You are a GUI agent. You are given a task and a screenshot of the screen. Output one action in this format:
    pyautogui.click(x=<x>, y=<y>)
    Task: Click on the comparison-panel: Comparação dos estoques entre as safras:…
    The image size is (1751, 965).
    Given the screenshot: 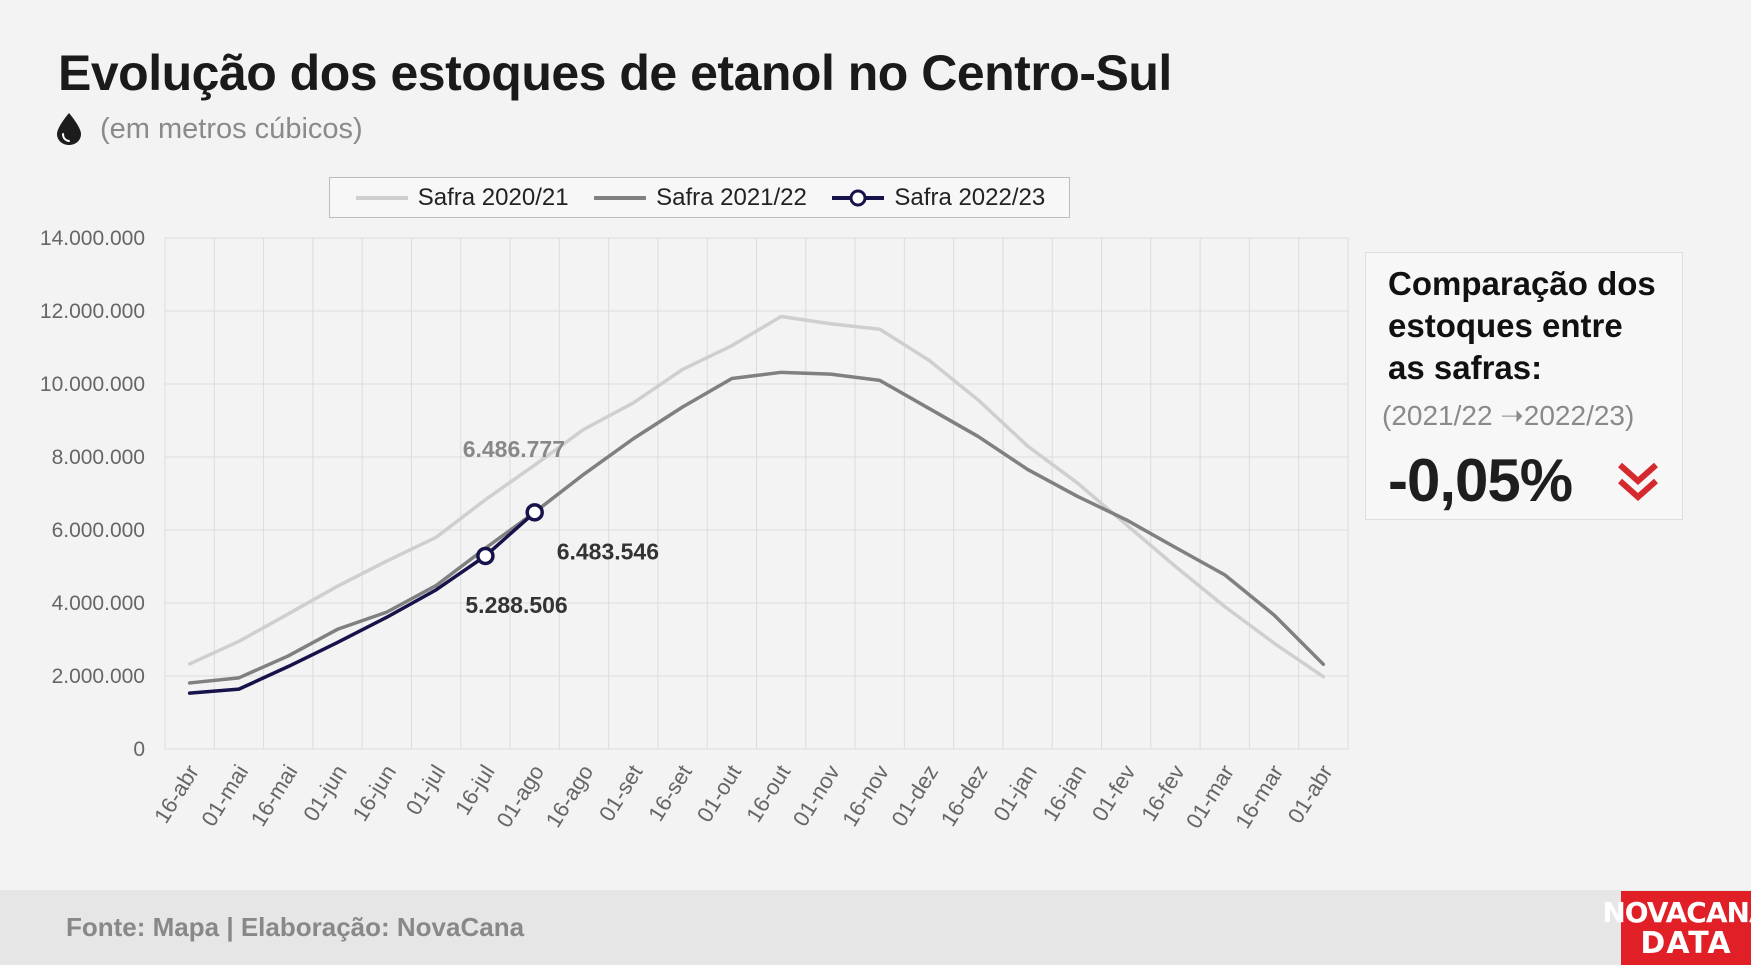 What is the action you would take?
    pyautogui.click(x=1524, y=386)
    